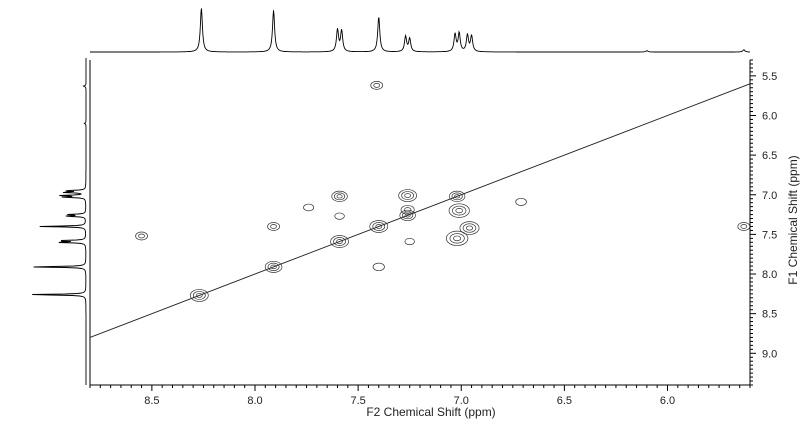 This screenshot has height=424, width=804. What do you see at coordinates (254, 401) in the screenshot?
I see `x-tick-label: 8.0` at bounding box center [254, 401].